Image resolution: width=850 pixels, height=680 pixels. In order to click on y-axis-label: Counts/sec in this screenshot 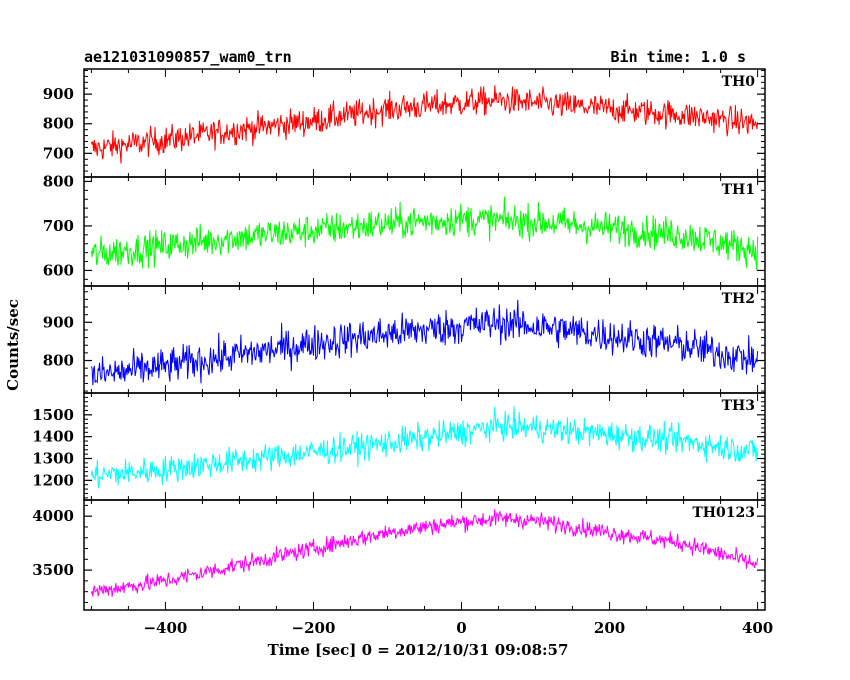, I will do `click(13, 345)`.